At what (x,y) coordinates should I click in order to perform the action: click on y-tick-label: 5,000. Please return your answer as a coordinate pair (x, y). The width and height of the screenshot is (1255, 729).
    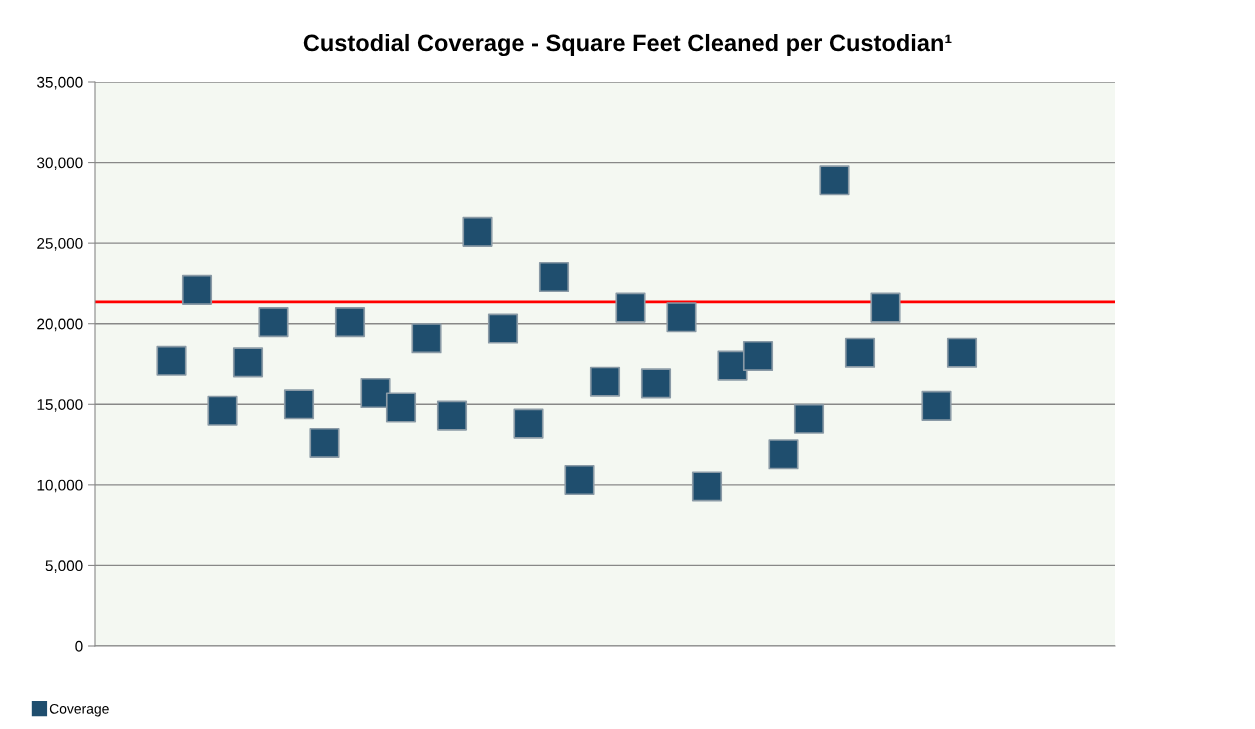
    Looking at the image, I should click on (64, 566).